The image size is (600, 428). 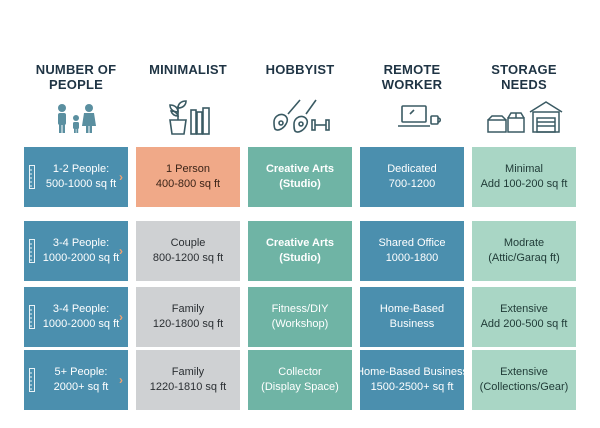 What do you see at coordinates (76, 177) in the screenshot?
I see `people-cell: 1-2 People: 500-1000 sq ft ›` at bounding box center [76, 177].